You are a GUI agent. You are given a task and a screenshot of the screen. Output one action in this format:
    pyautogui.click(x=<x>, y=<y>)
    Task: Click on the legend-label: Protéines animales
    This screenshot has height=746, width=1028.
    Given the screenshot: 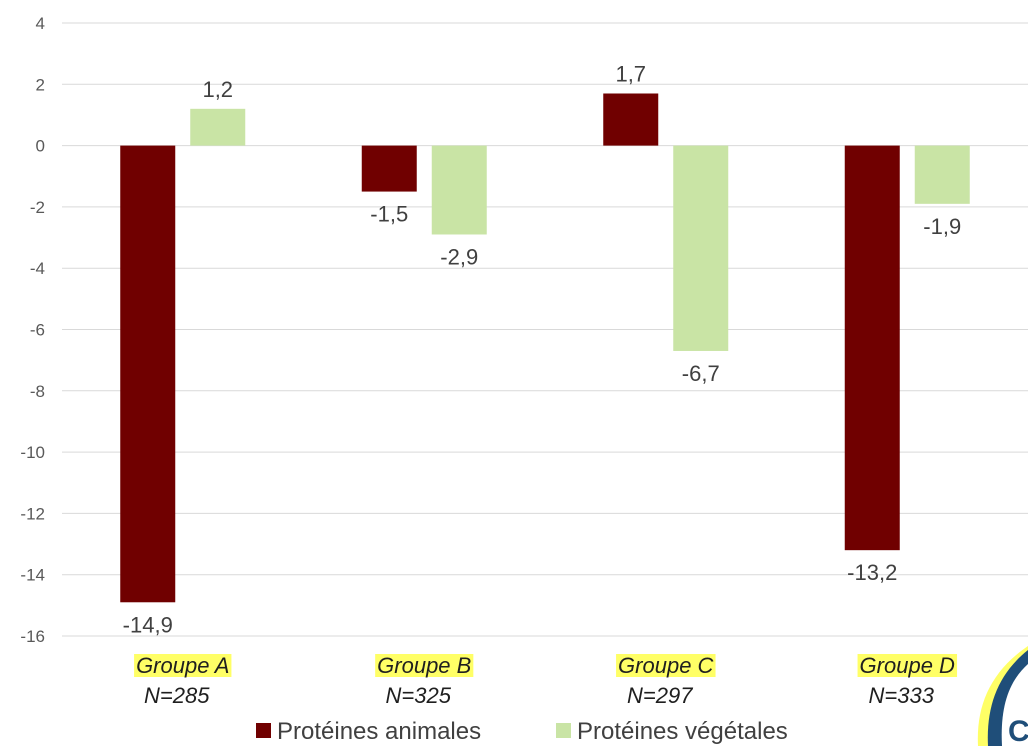 What is the action you would take?
    pyautogui.click(x=379, y=731)
    